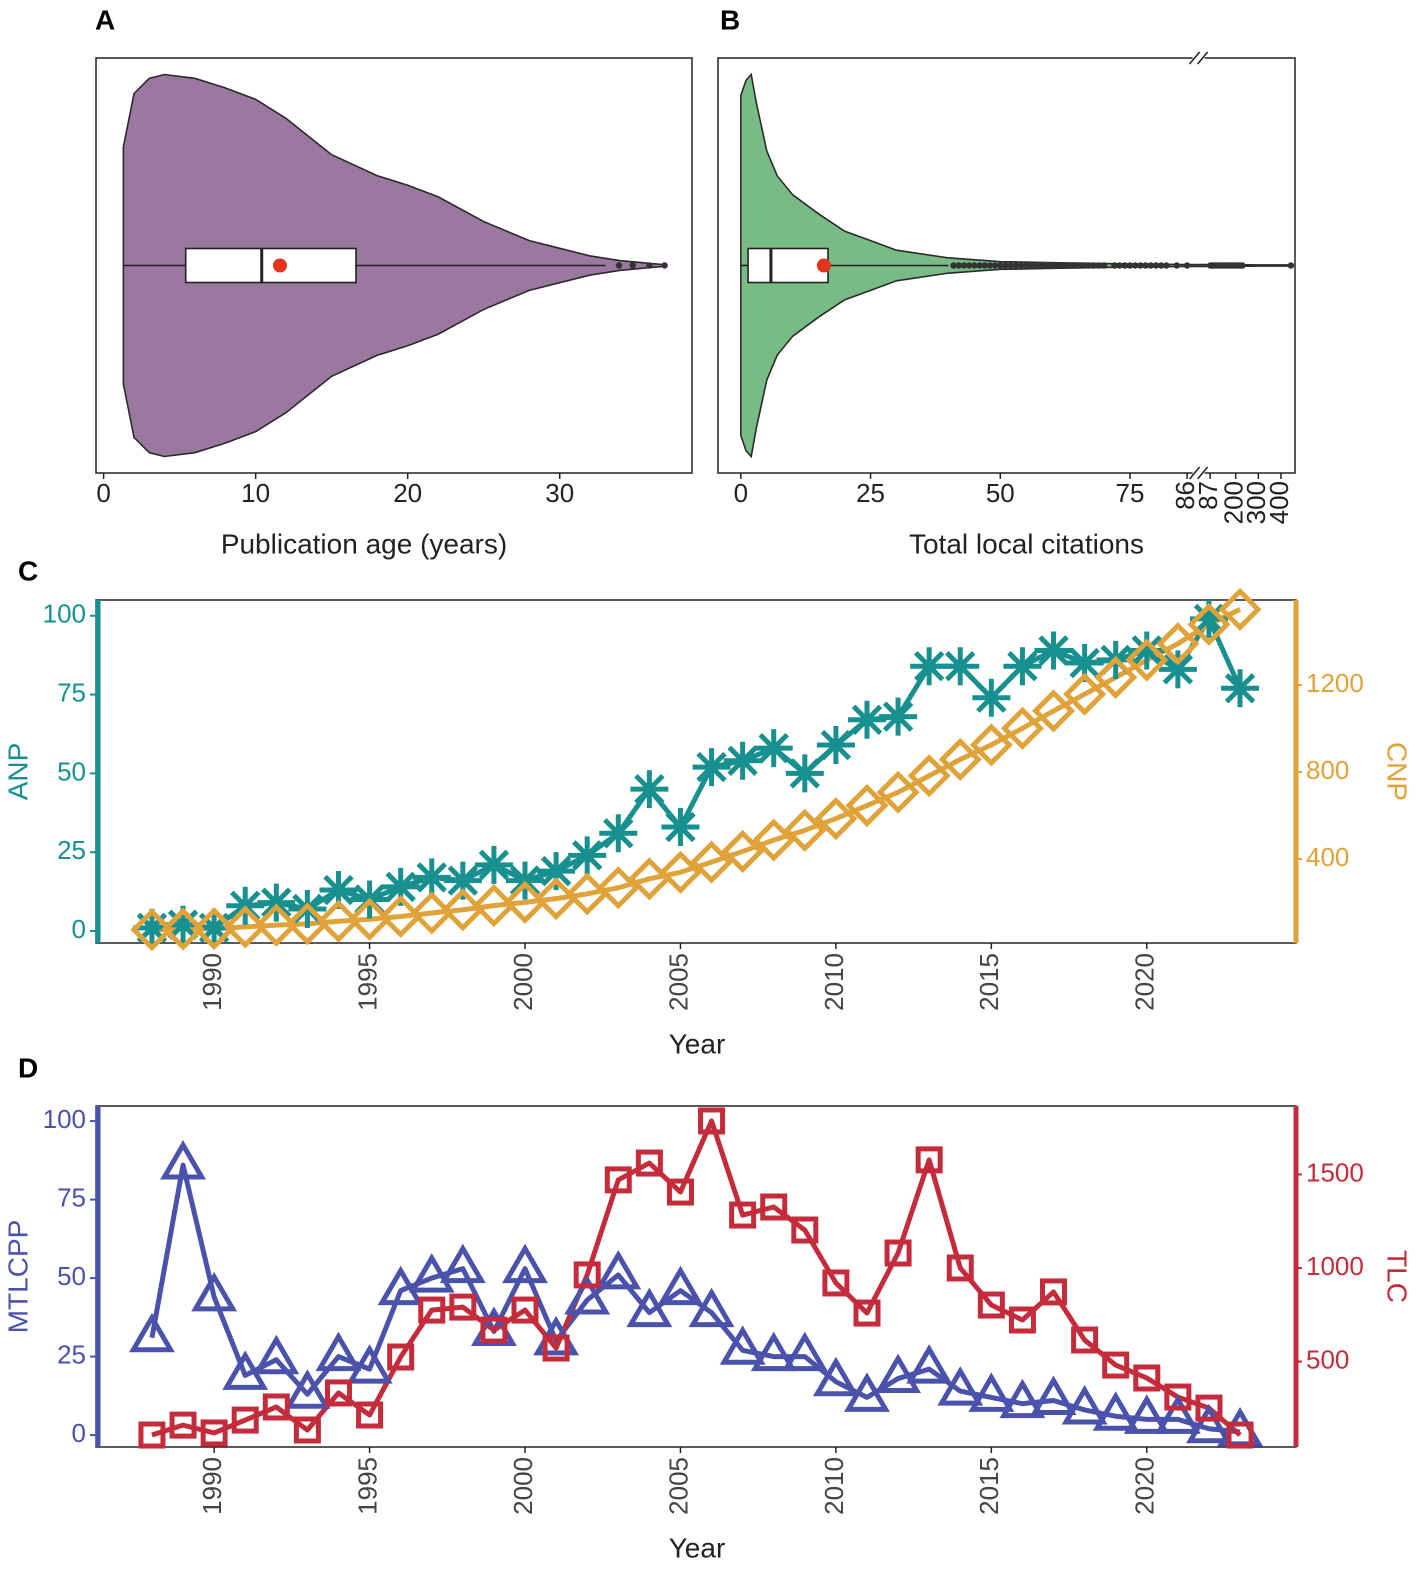  Describe the element at coordinates (71, 1276) in the screenshot. I see `y-tick-label: 50` at that location.